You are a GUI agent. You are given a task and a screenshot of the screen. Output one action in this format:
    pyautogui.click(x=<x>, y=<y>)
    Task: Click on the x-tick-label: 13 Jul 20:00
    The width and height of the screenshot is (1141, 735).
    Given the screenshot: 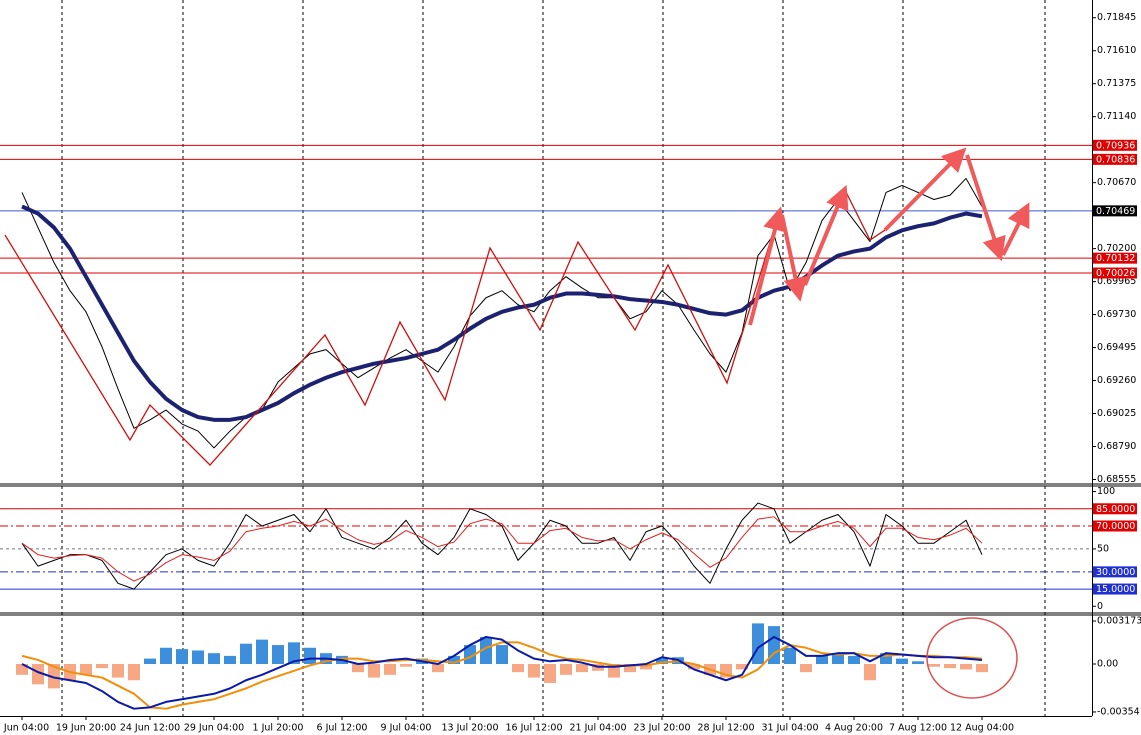 What is the action you would take?
    pyautogui.click(x=470, y=728)
    